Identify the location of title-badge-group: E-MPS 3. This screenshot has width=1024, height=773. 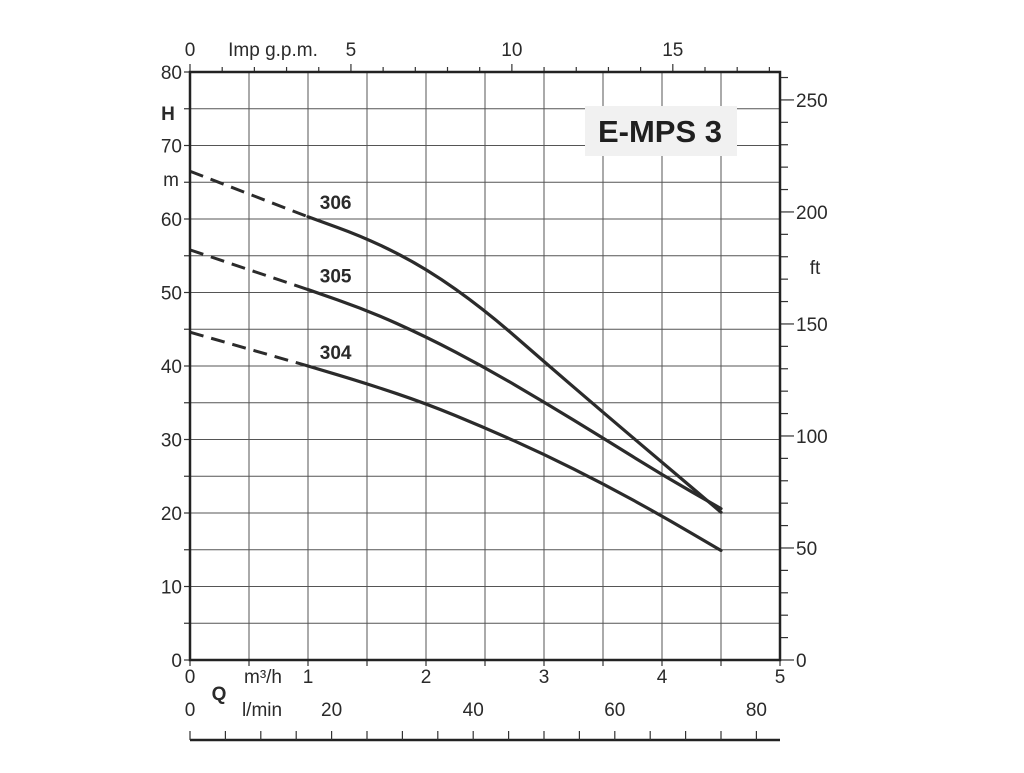
(661, 131).